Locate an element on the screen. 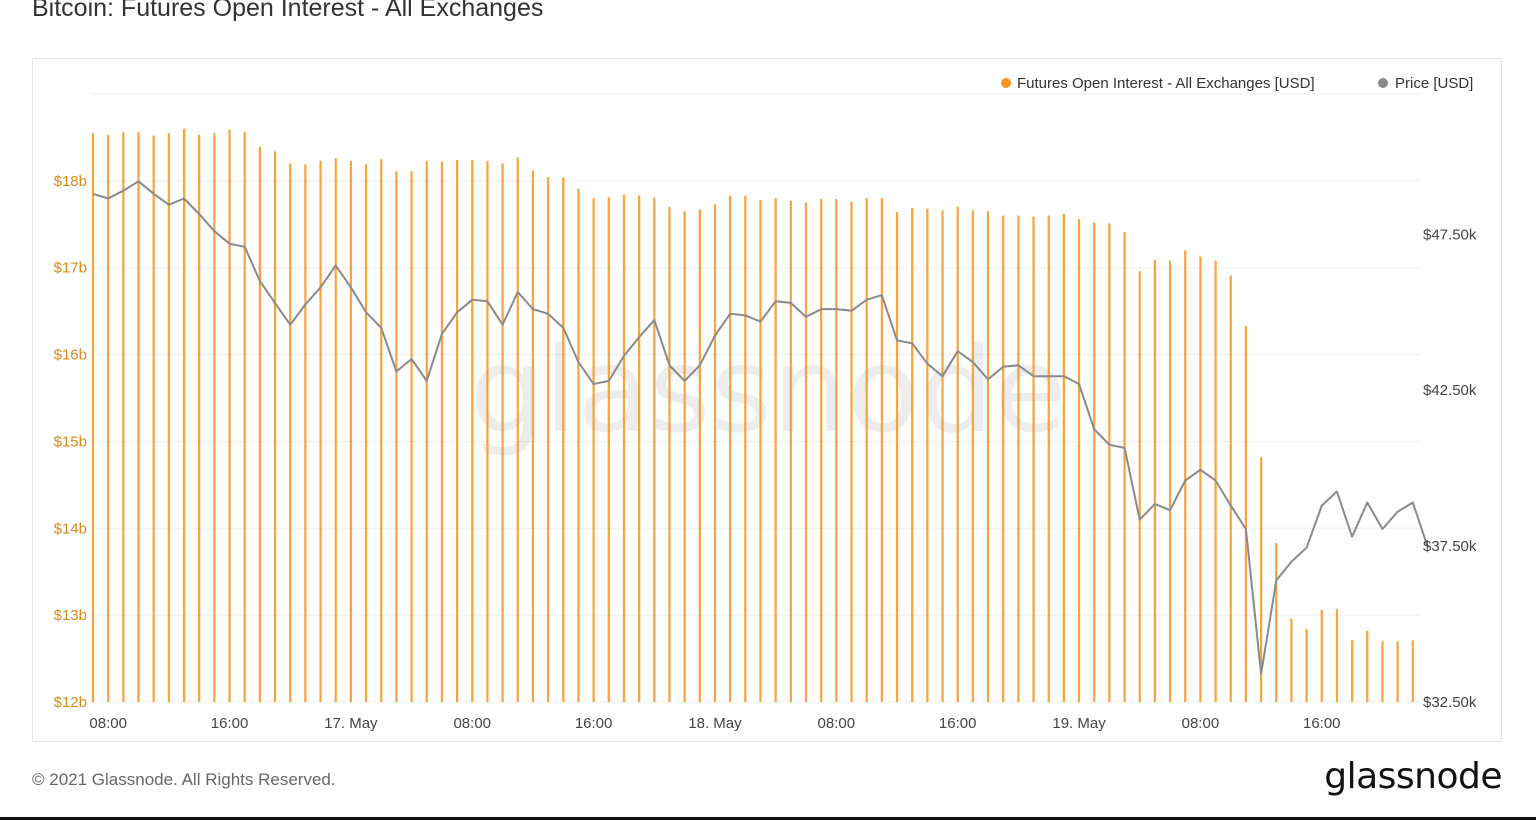 The image size is (1536, 820). right-axis-tick: $42.50k is located at coordinates (1450, 390).